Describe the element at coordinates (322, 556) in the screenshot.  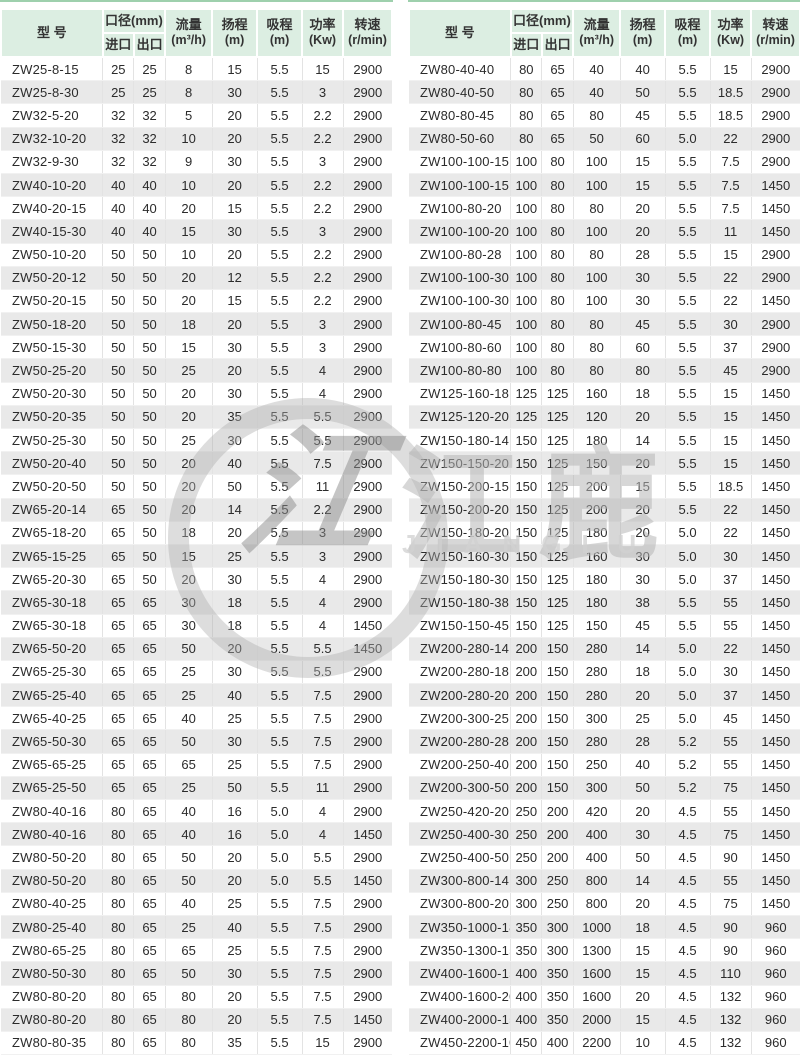
I see `value-cell: 3` at that location.